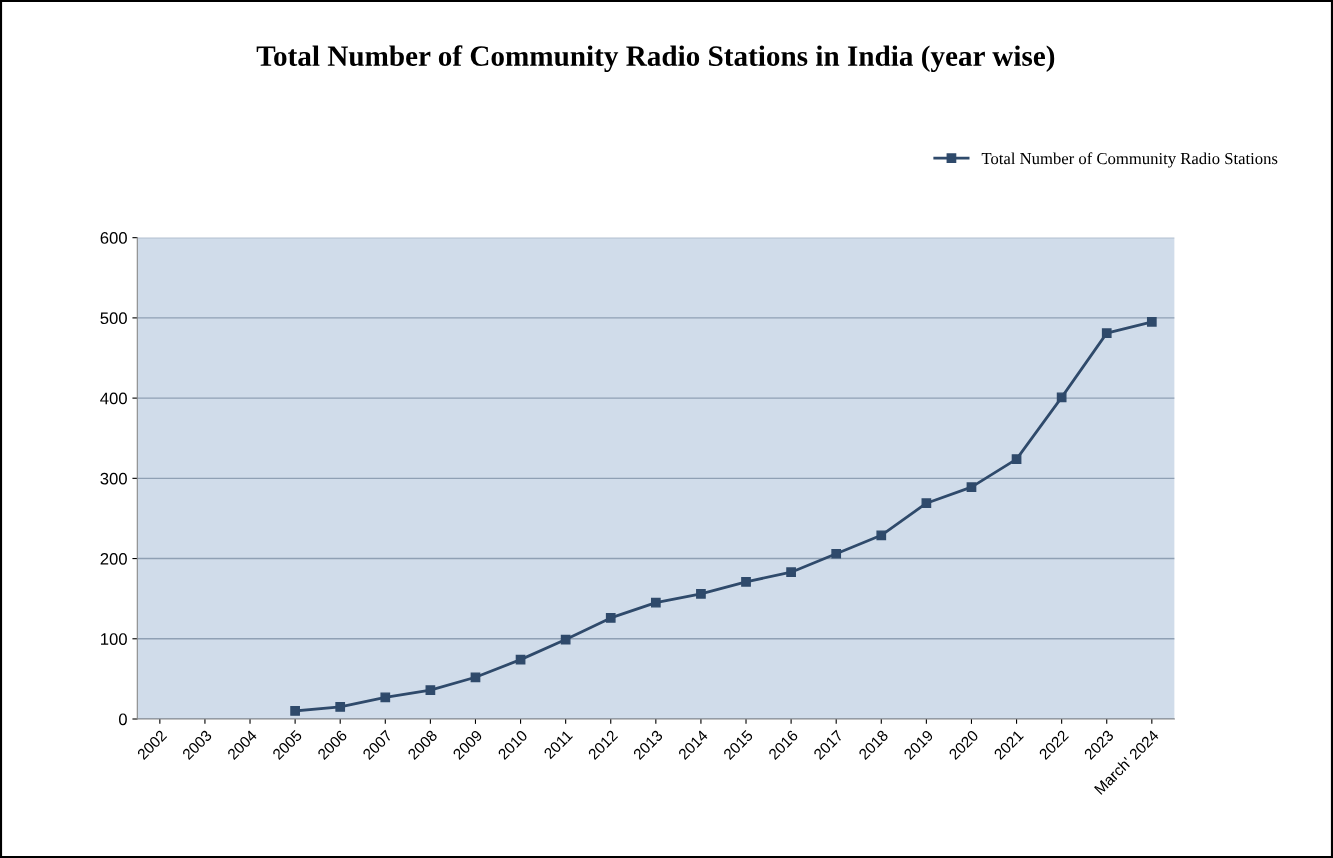 Image resolution: width=1333 pixels, height=858 pixels. Describe the element at coordinates (113, 238) in the screenshot. I see `y-tick-label: 600` at that location.